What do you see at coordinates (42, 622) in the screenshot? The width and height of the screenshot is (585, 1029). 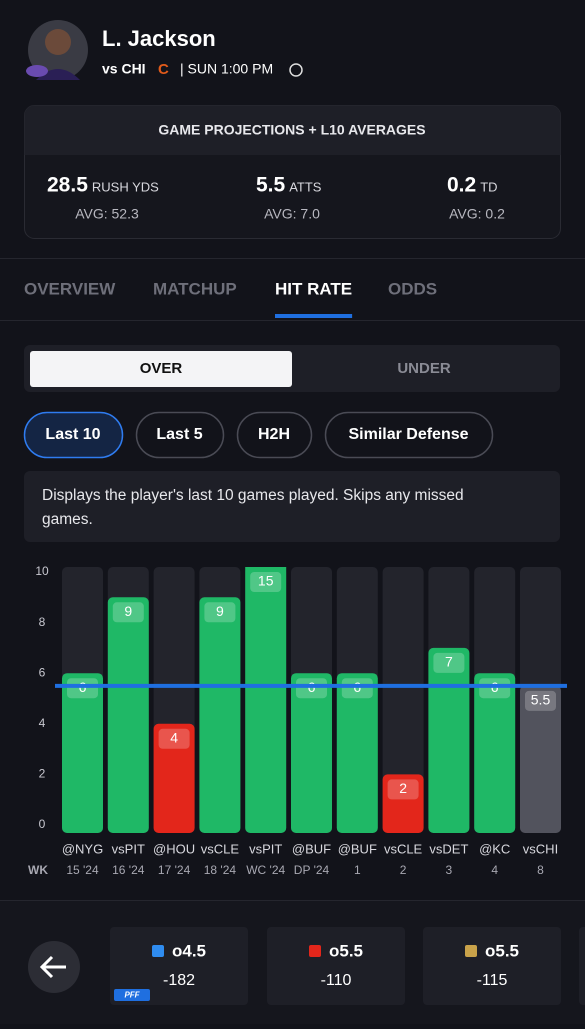 I see `y-tick-label: 8` at bounding box center [42, 622].